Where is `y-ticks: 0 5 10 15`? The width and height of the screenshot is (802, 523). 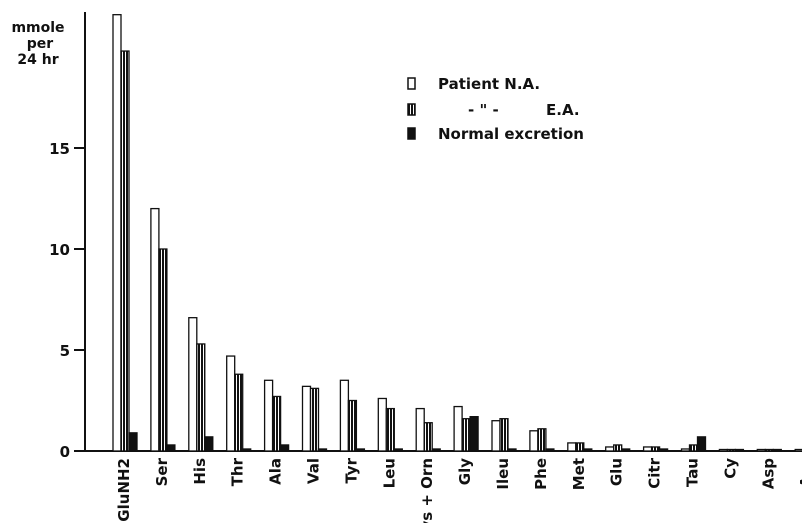
y-ticks: 0 5 10 15 is located at coordinates (67, 300).